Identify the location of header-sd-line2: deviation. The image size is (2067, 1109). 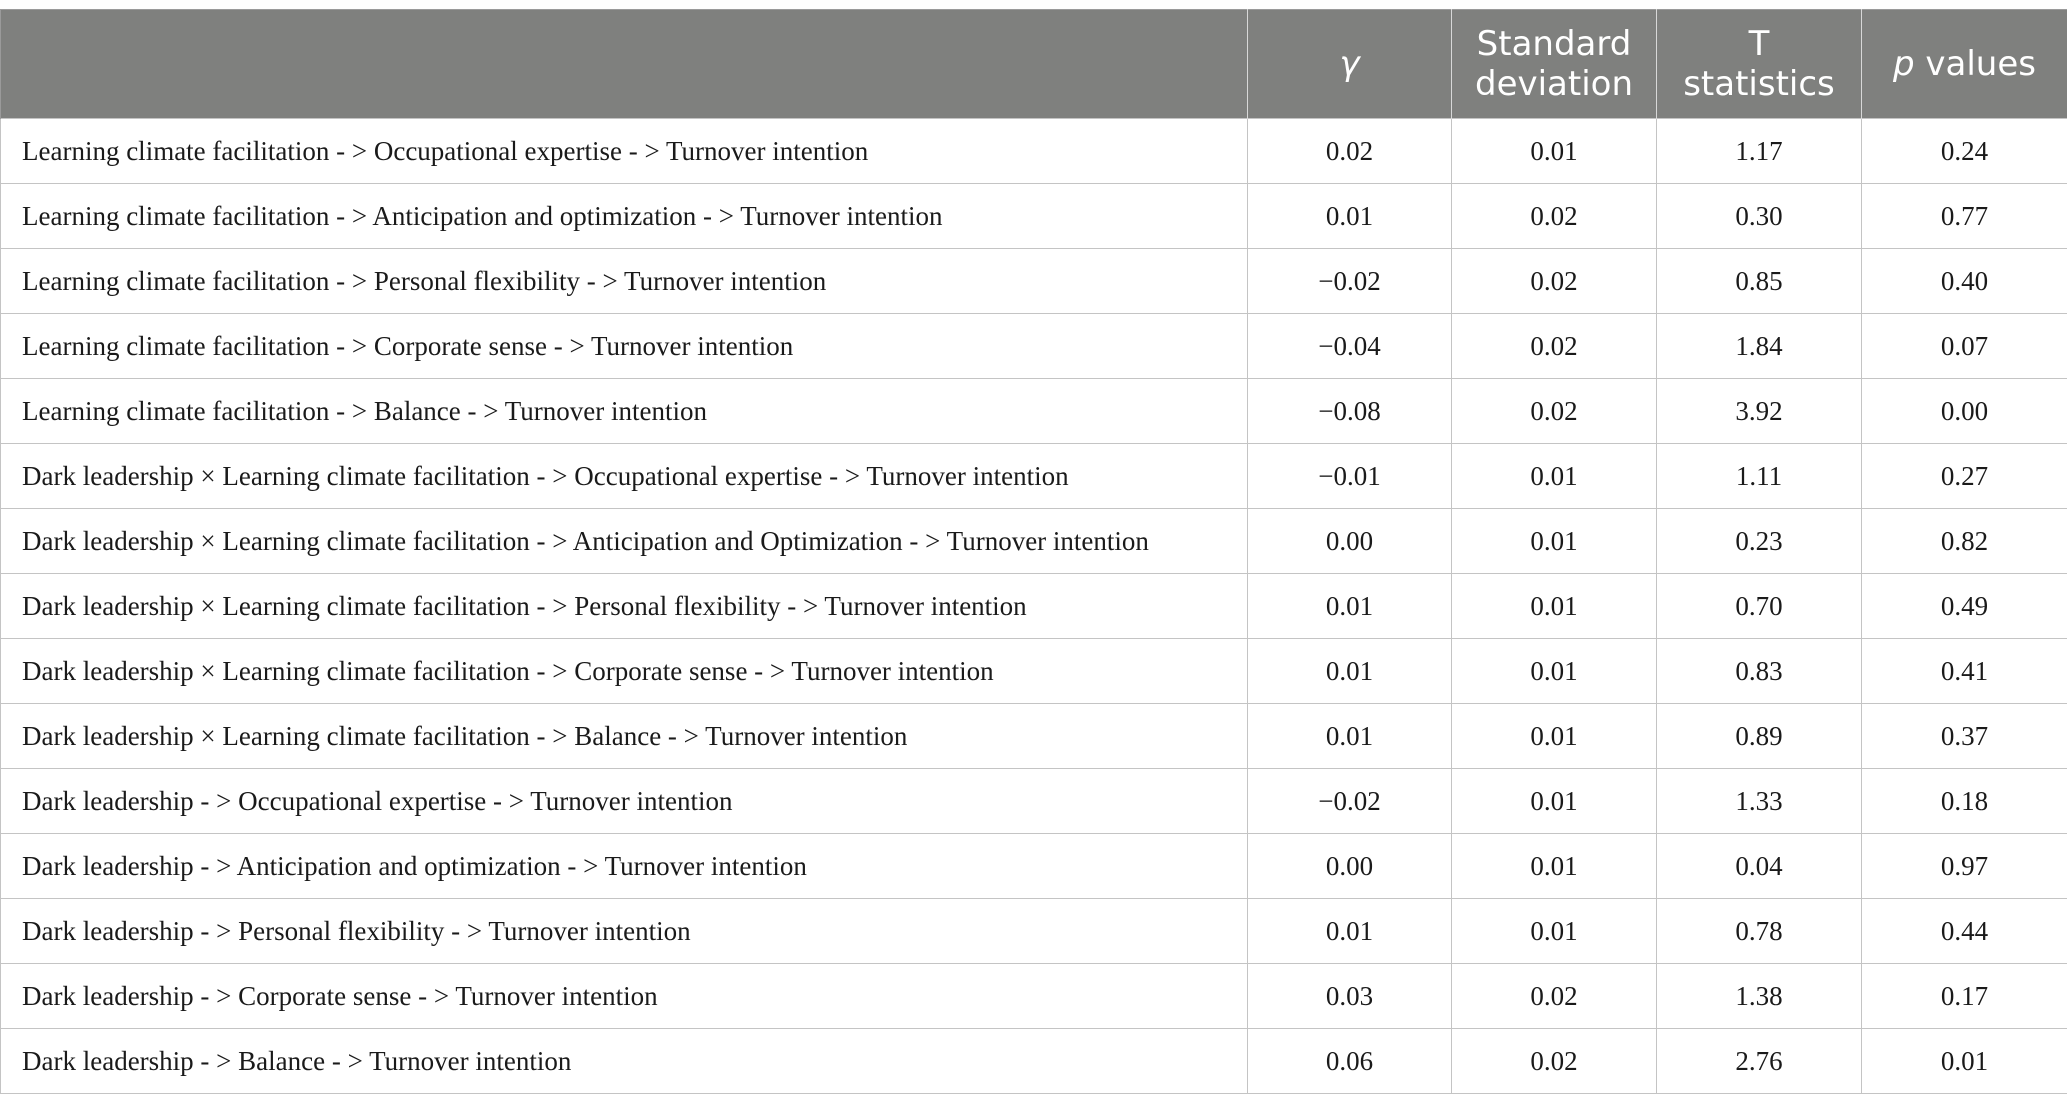
(1554, 84).